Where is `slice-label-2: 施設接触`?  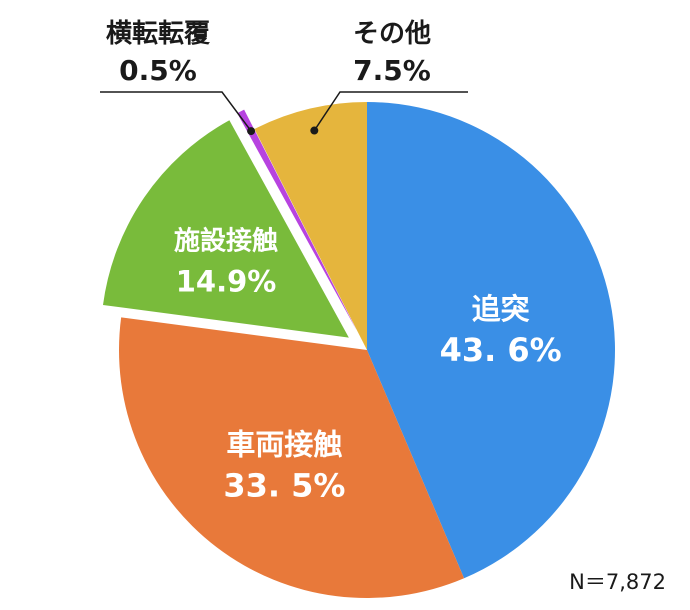 slice-label-2: 施設接触 is located at coordinates (226, 241).